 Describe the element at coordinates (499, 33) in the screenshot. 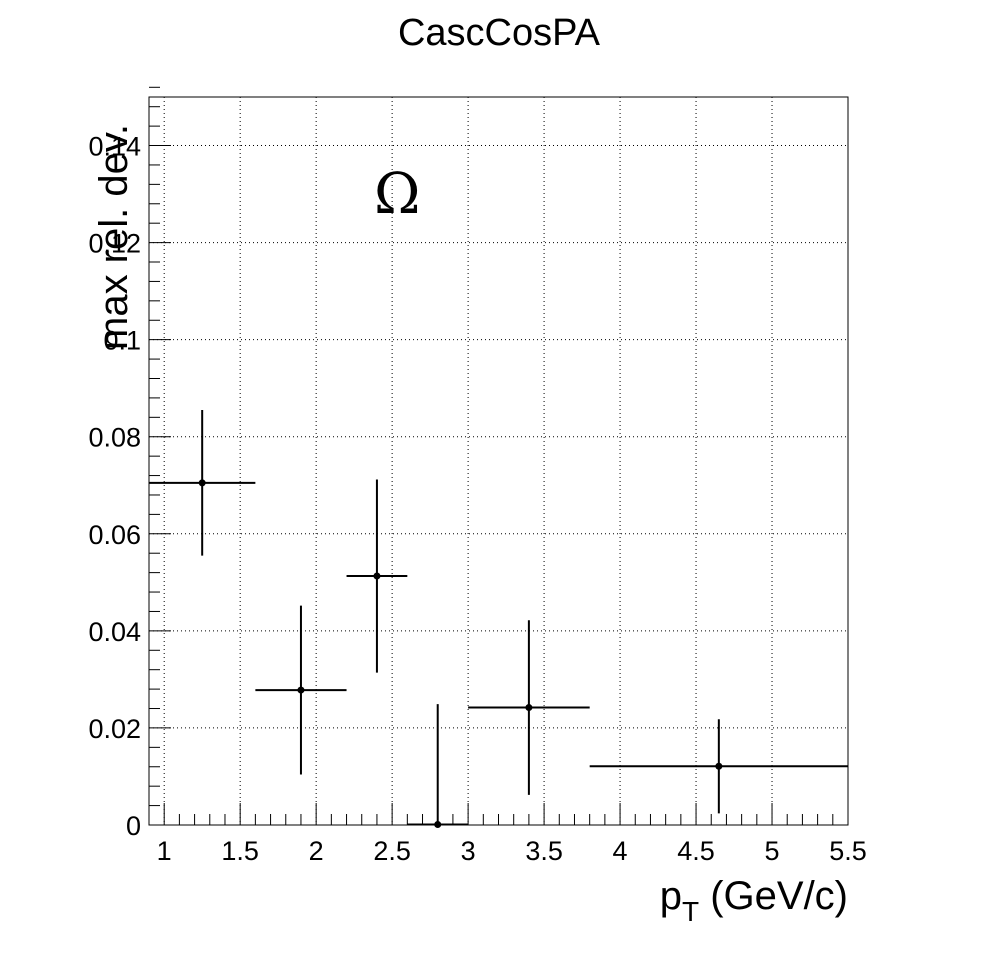

I see `chart-title: CascCosPA` at that location.